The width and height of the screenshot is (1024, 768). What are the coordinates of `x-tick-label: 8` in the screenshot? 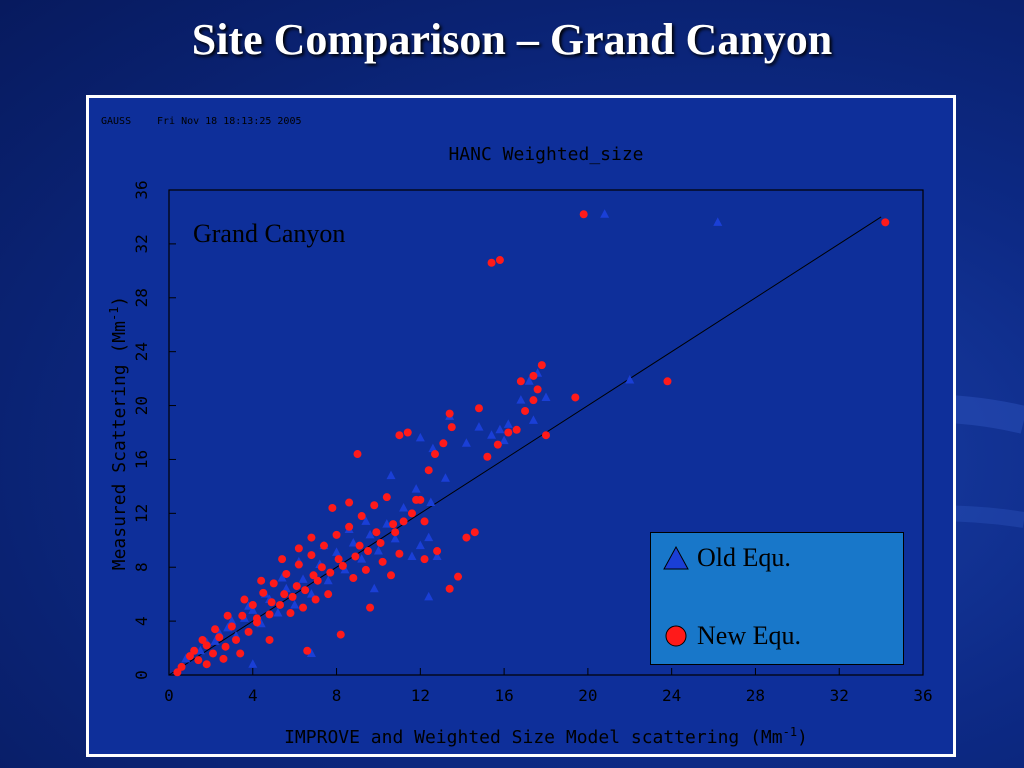 It's located at (337, 695).